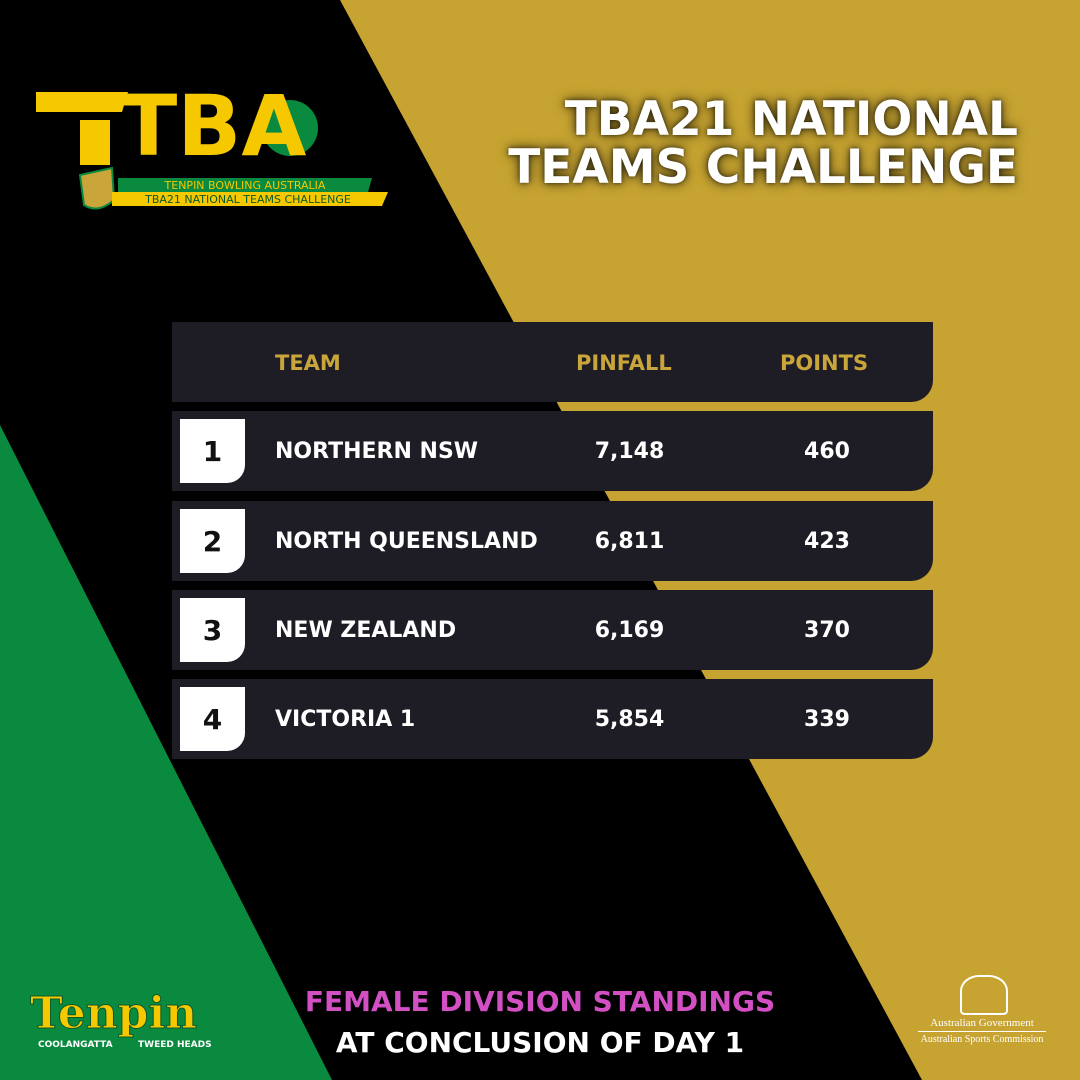  I want to click on team-name: NEW ZEALAND, so click(366, 630).